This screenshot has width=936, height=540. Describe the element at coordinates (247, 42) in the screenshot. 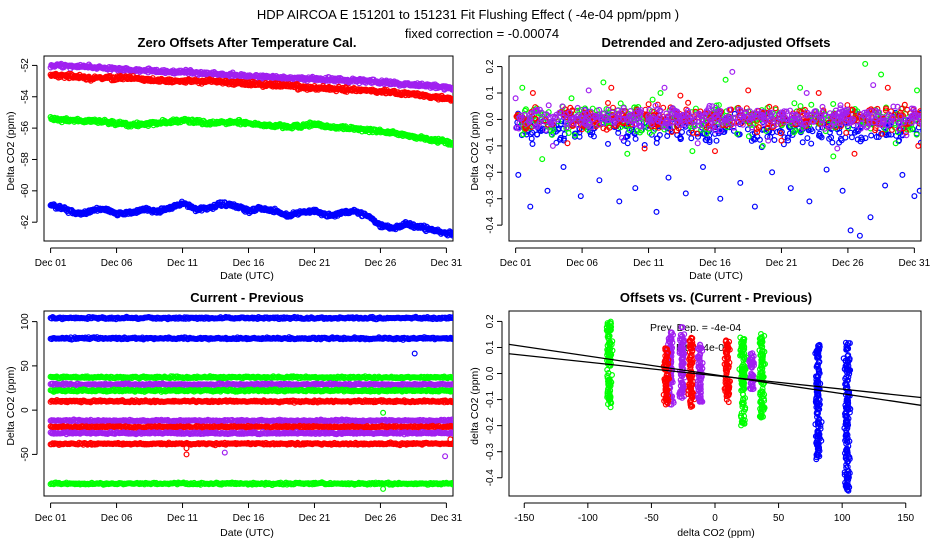

I see `panel-title: Zero Offsets After Temperature Cal.` at that location.